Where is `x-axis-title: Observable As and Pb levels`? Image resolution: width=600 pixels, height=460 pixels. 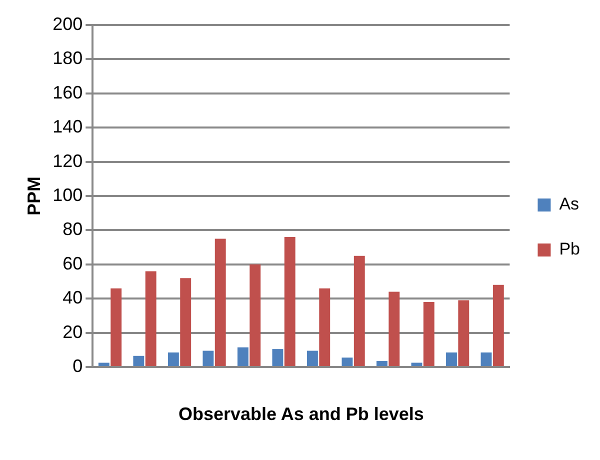
x-axis-title: Observable As and Pb levels is located at coordinates (301, 414).